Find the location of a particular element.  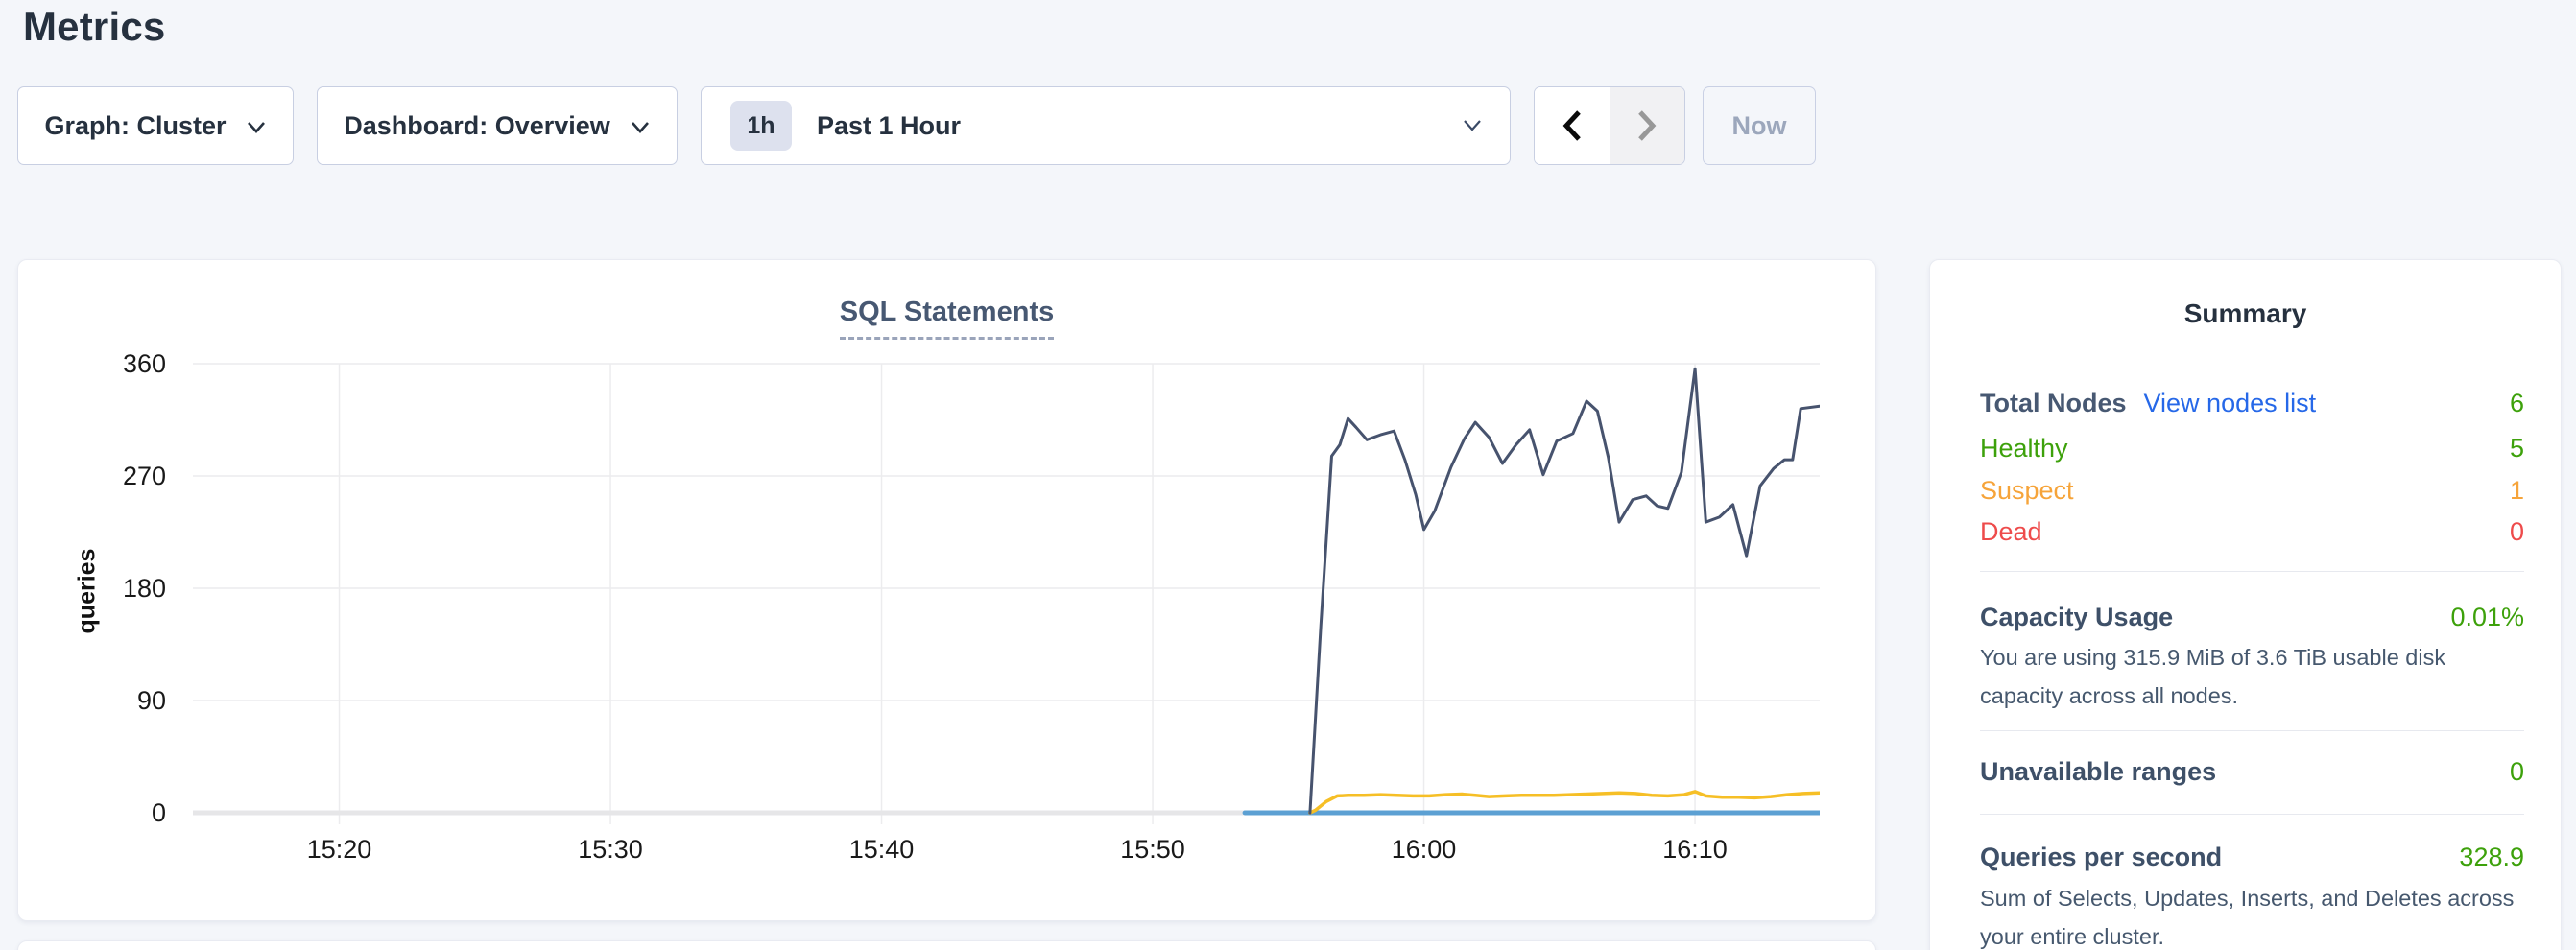

y-tick-label: 90 is located at coordinates (151, 700).